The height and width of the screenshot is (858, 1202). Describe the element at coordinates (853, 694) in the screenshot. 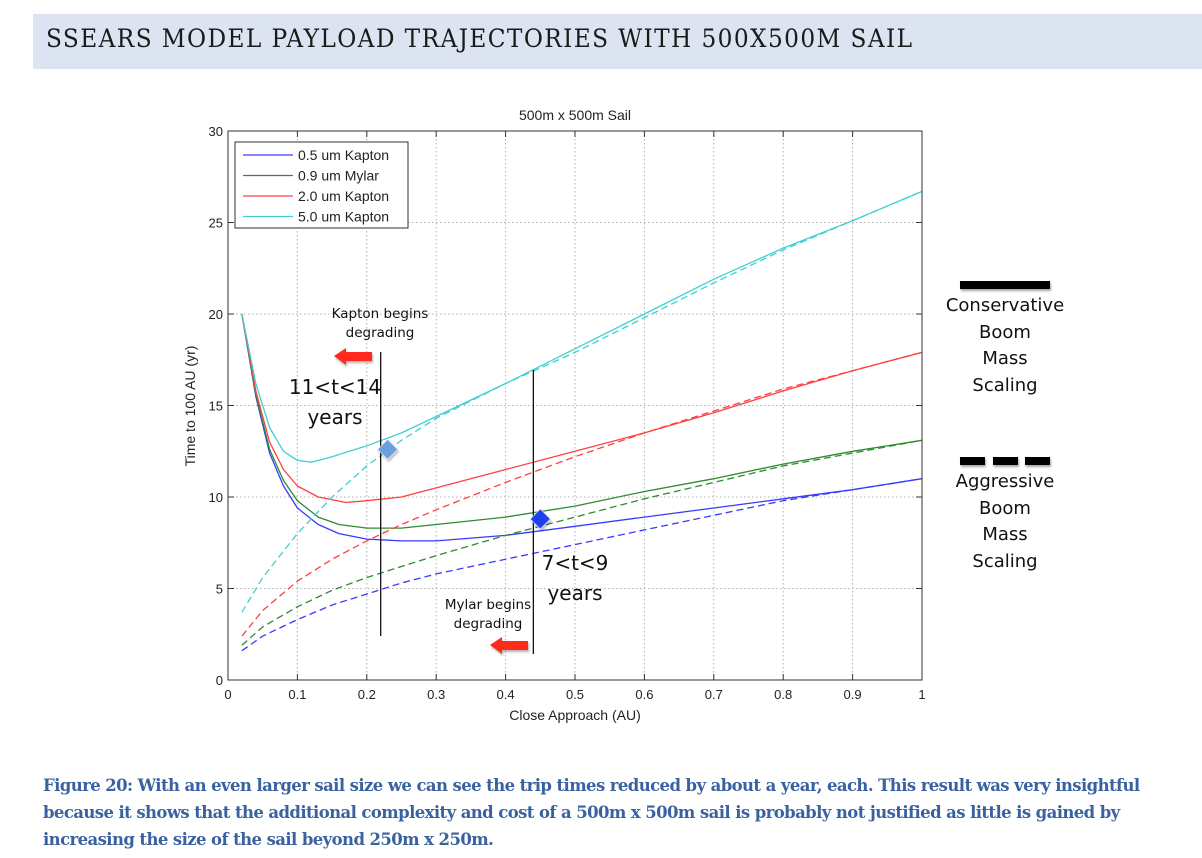

I see `x-tick-label: 0.9` at that location.